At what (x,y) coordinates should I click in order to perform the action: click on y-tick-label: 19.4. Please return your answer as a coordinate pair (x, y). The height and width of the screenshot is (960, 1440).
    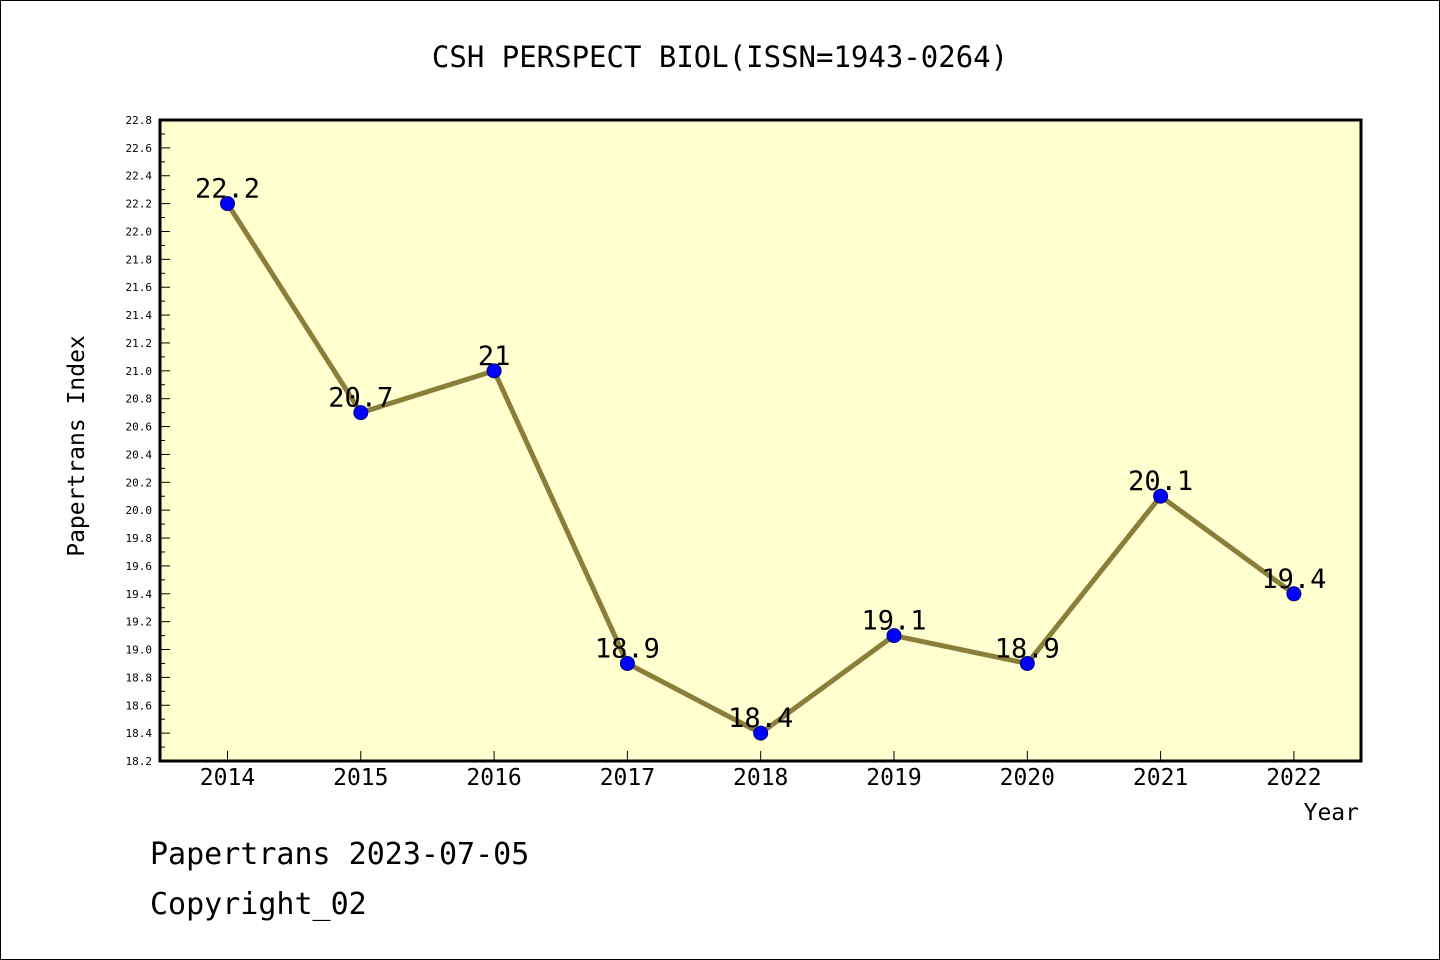
    Looking at the image, I should click on (139, 594).